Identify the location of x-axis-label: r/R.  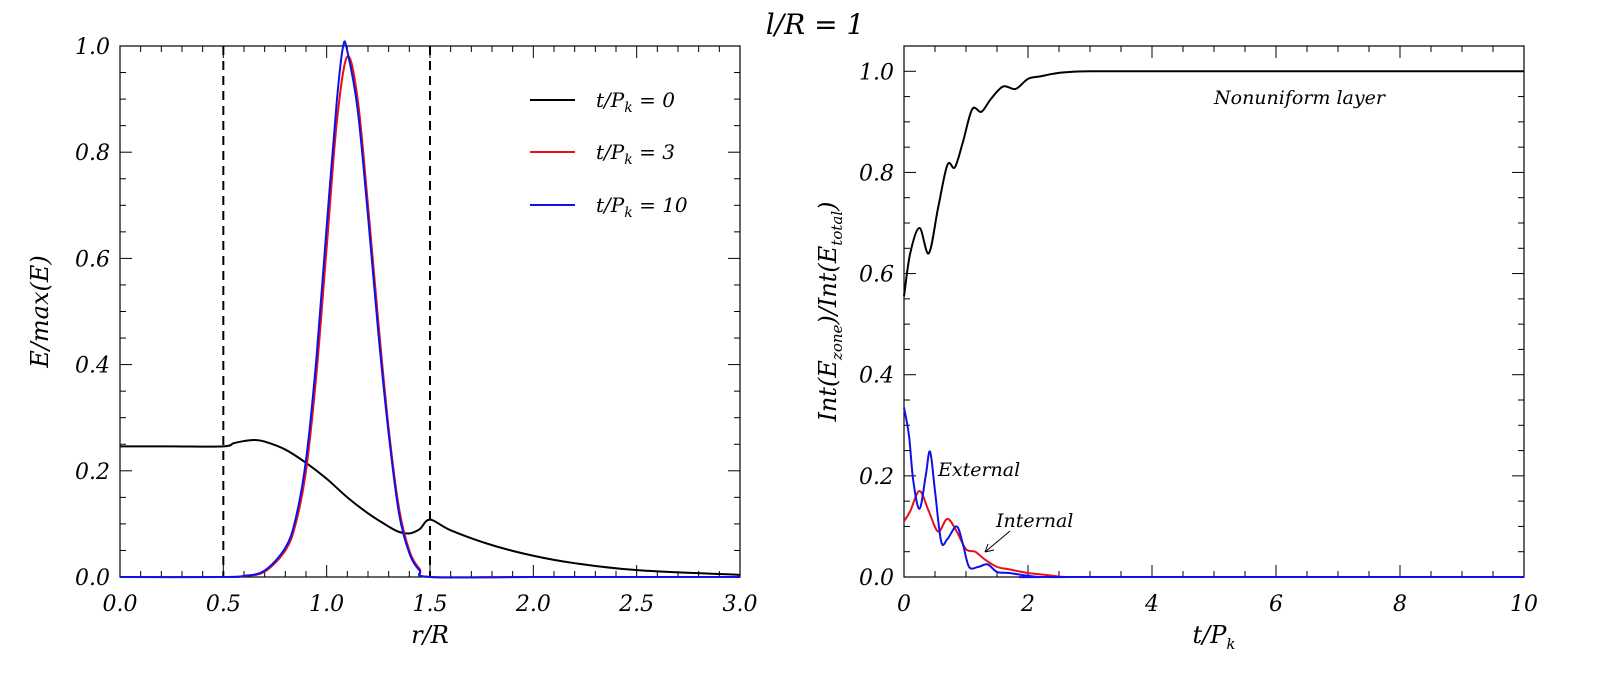
(430, 635).